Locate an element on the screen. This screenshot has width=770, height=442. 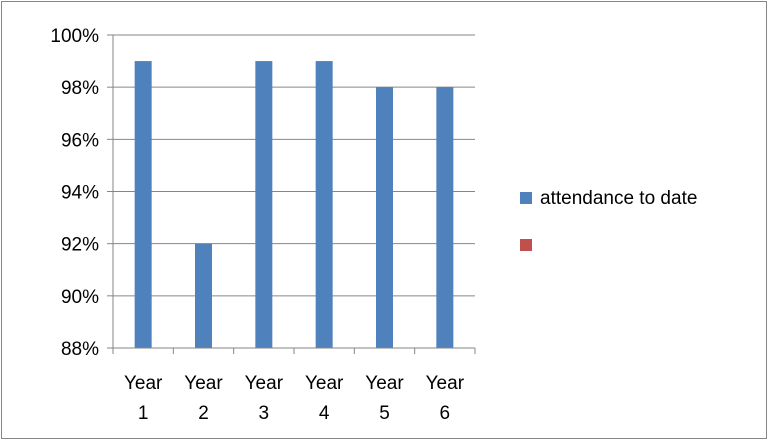
y-tick-label: 98% is located at coordinates (80, 88).